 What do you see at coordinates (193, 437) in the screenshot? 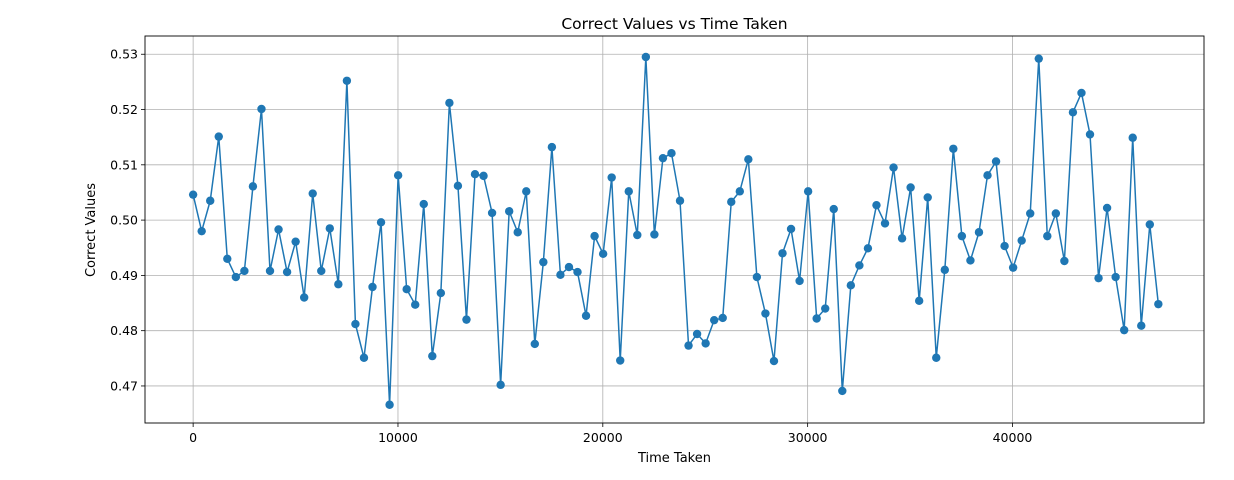
I see `x-tick-label: 0` at bounding box center [193, 437].